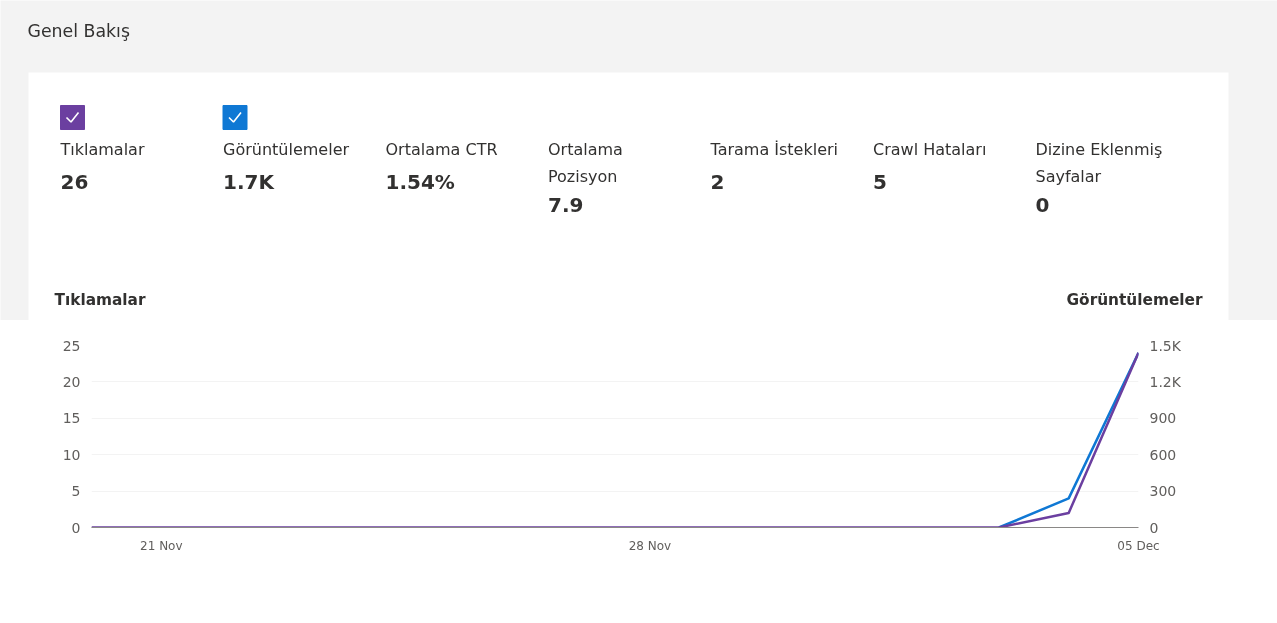 The image size is (1277, 623). What do you see at coordinates (585, 163) in the screenshot?
I see `category-label: Ortalama Pozisyon` at bounding box center [585, 163].